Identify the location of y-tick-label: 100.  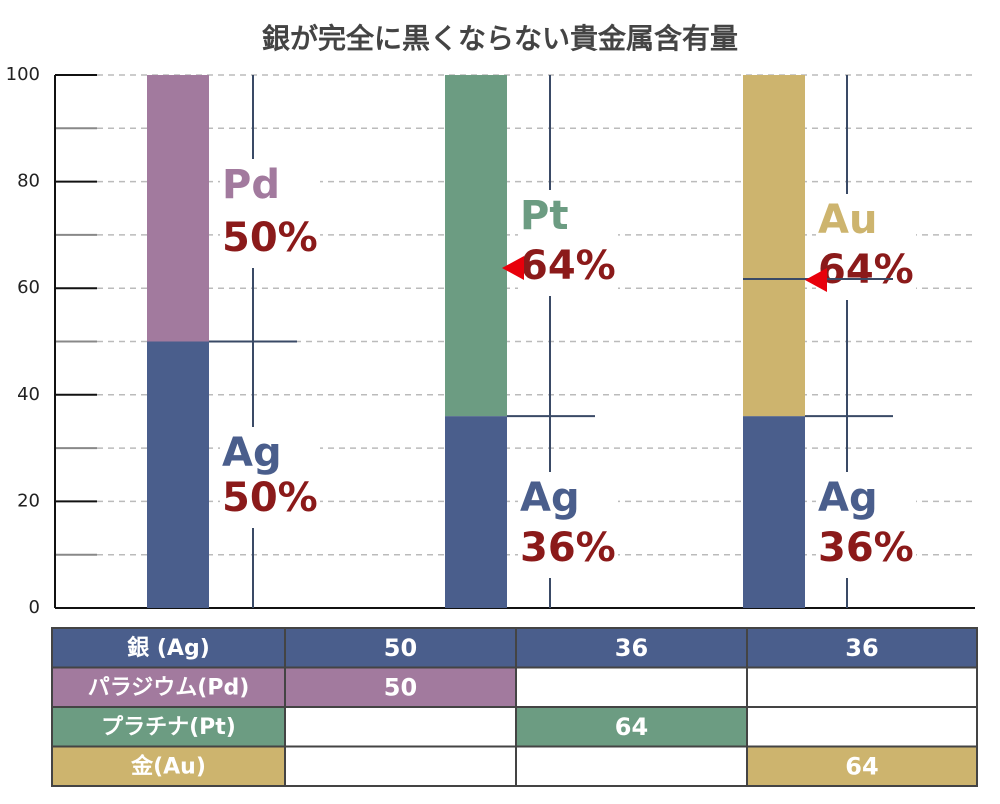
(23, 74).